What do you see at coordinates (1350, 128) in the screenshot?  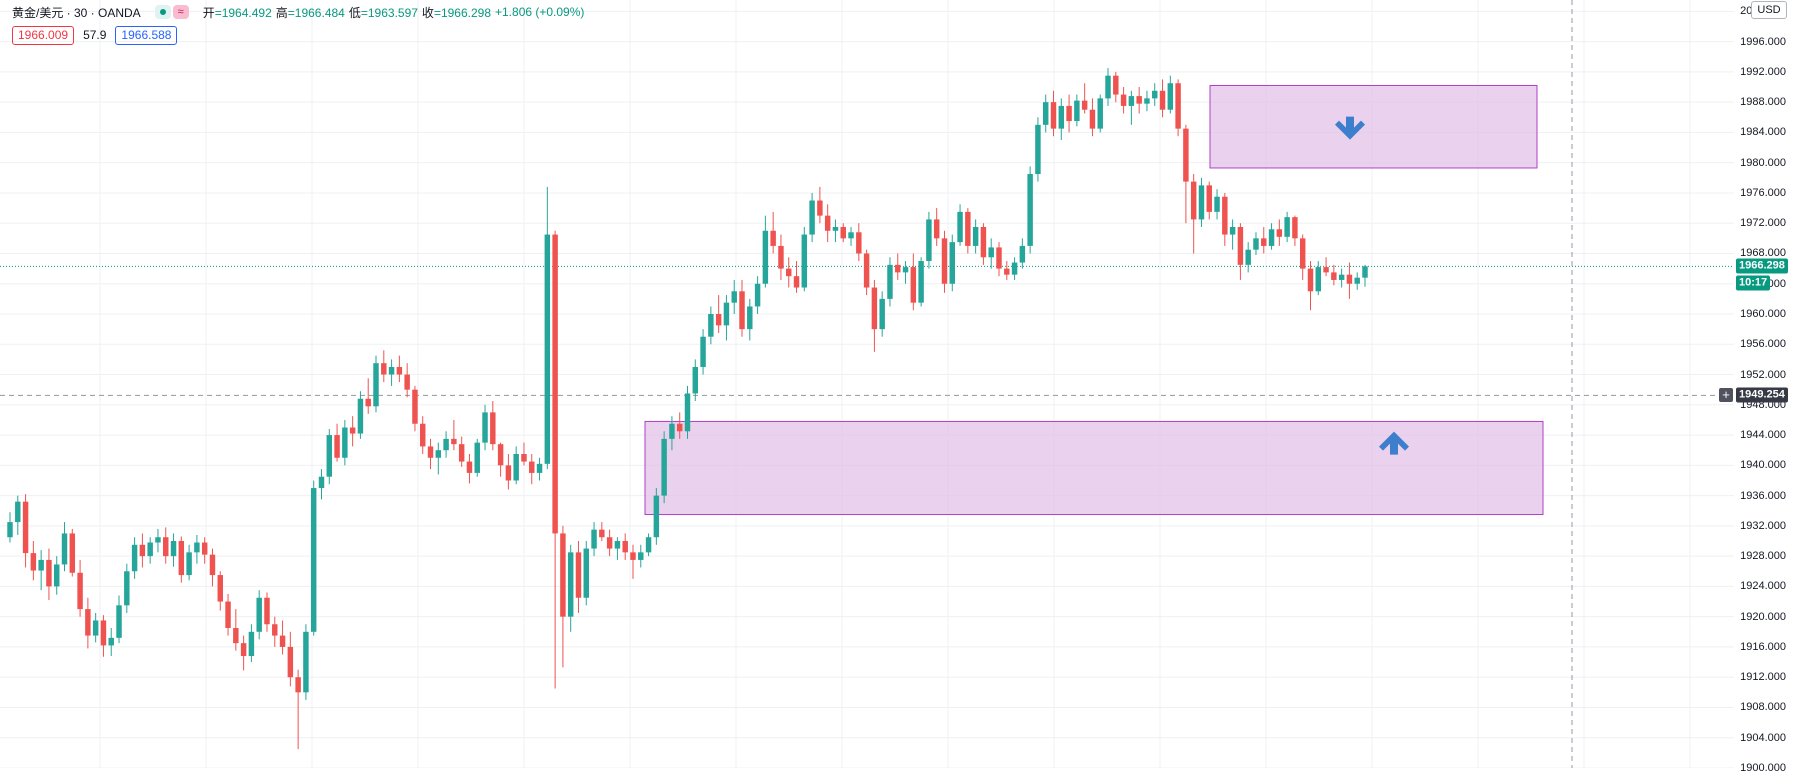 I see `arrow-down-shape` at bounding box center [1350, 128].